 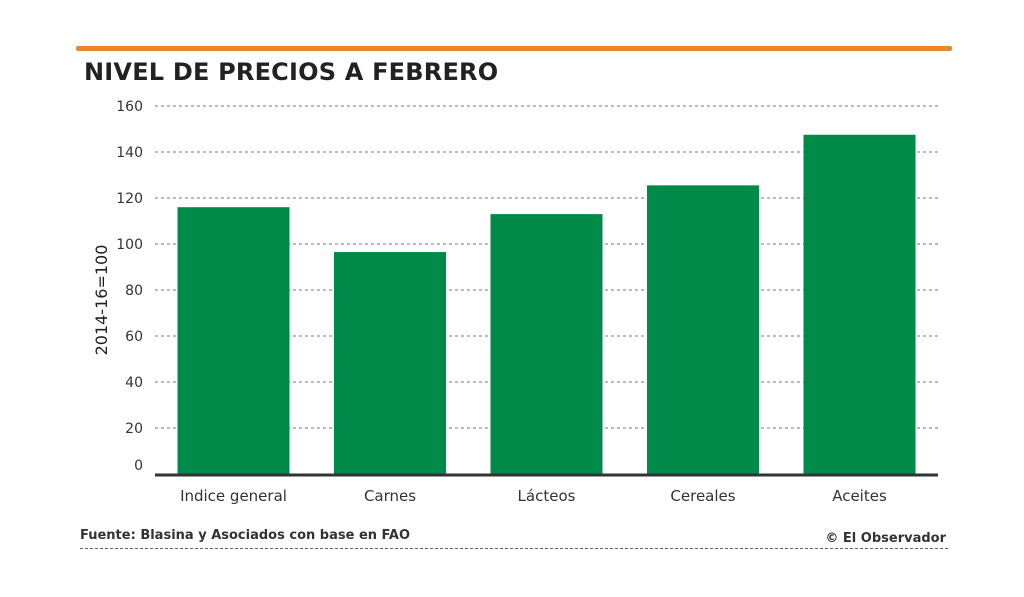 What do you see at coordinates (134, 429) in the screenshot?
I see `y-tick-label: 20` at bounding box center [134, 429].